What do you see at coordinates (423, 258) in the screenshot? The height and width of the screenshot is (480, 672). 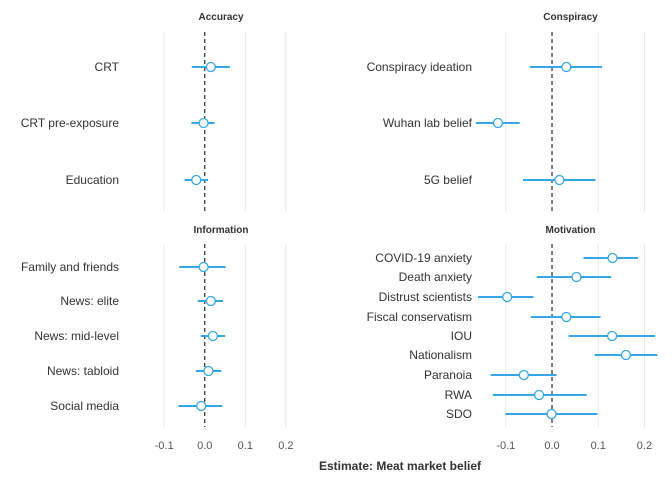 I see `row-label: COVID-19 anxiety` at bounding box center [423, 258].